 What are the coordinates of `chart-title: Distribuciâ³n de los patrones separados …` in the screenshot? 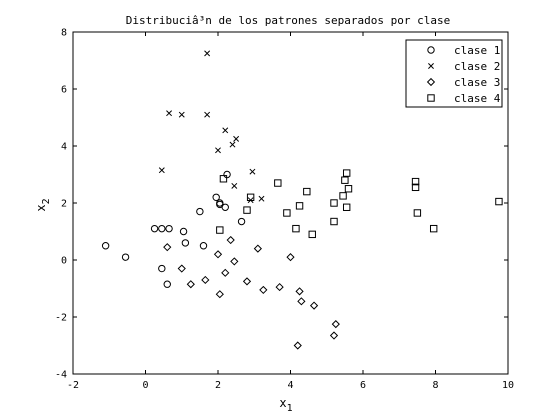 It's located at (288, 20).